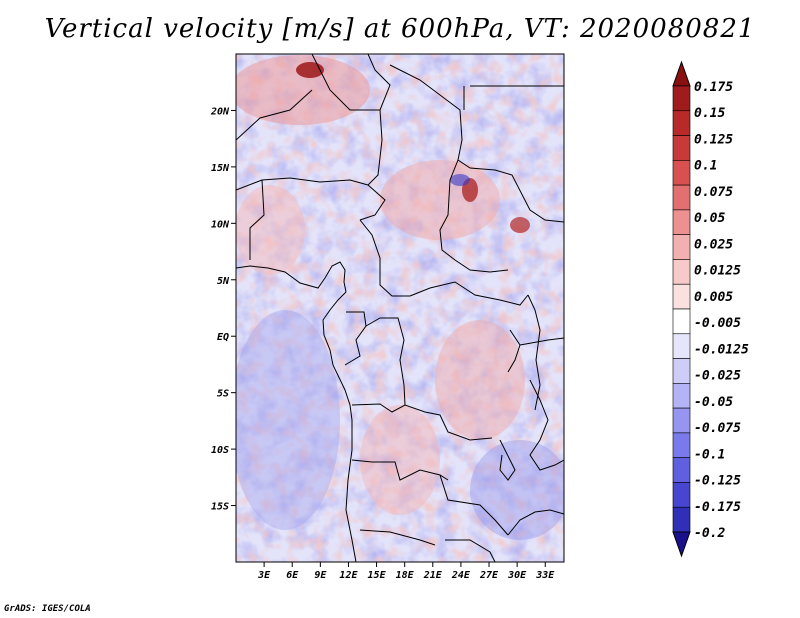  Describe the element at coordinates (223, 337) in the screenshot. I see `lat-tick-label: EQ` at that location.